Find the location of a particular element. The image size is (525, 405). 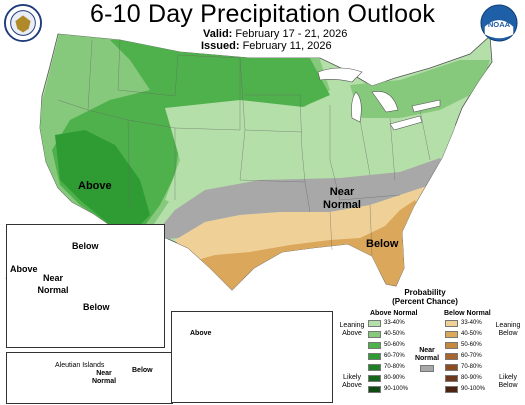

legend-below-row: 90-100% is located at coordinates (465, 389).